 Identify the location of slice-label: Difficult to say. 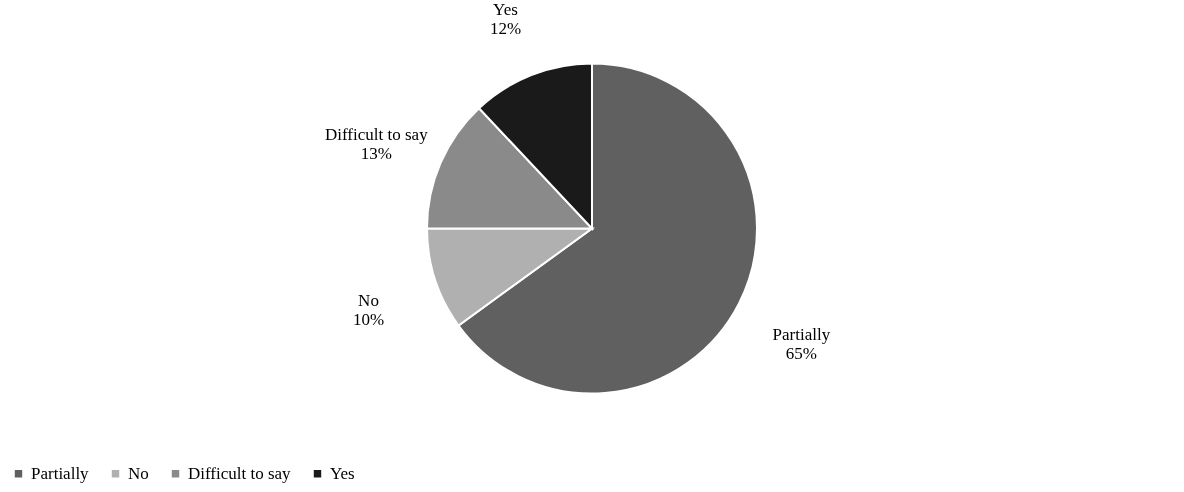
(377, 135).